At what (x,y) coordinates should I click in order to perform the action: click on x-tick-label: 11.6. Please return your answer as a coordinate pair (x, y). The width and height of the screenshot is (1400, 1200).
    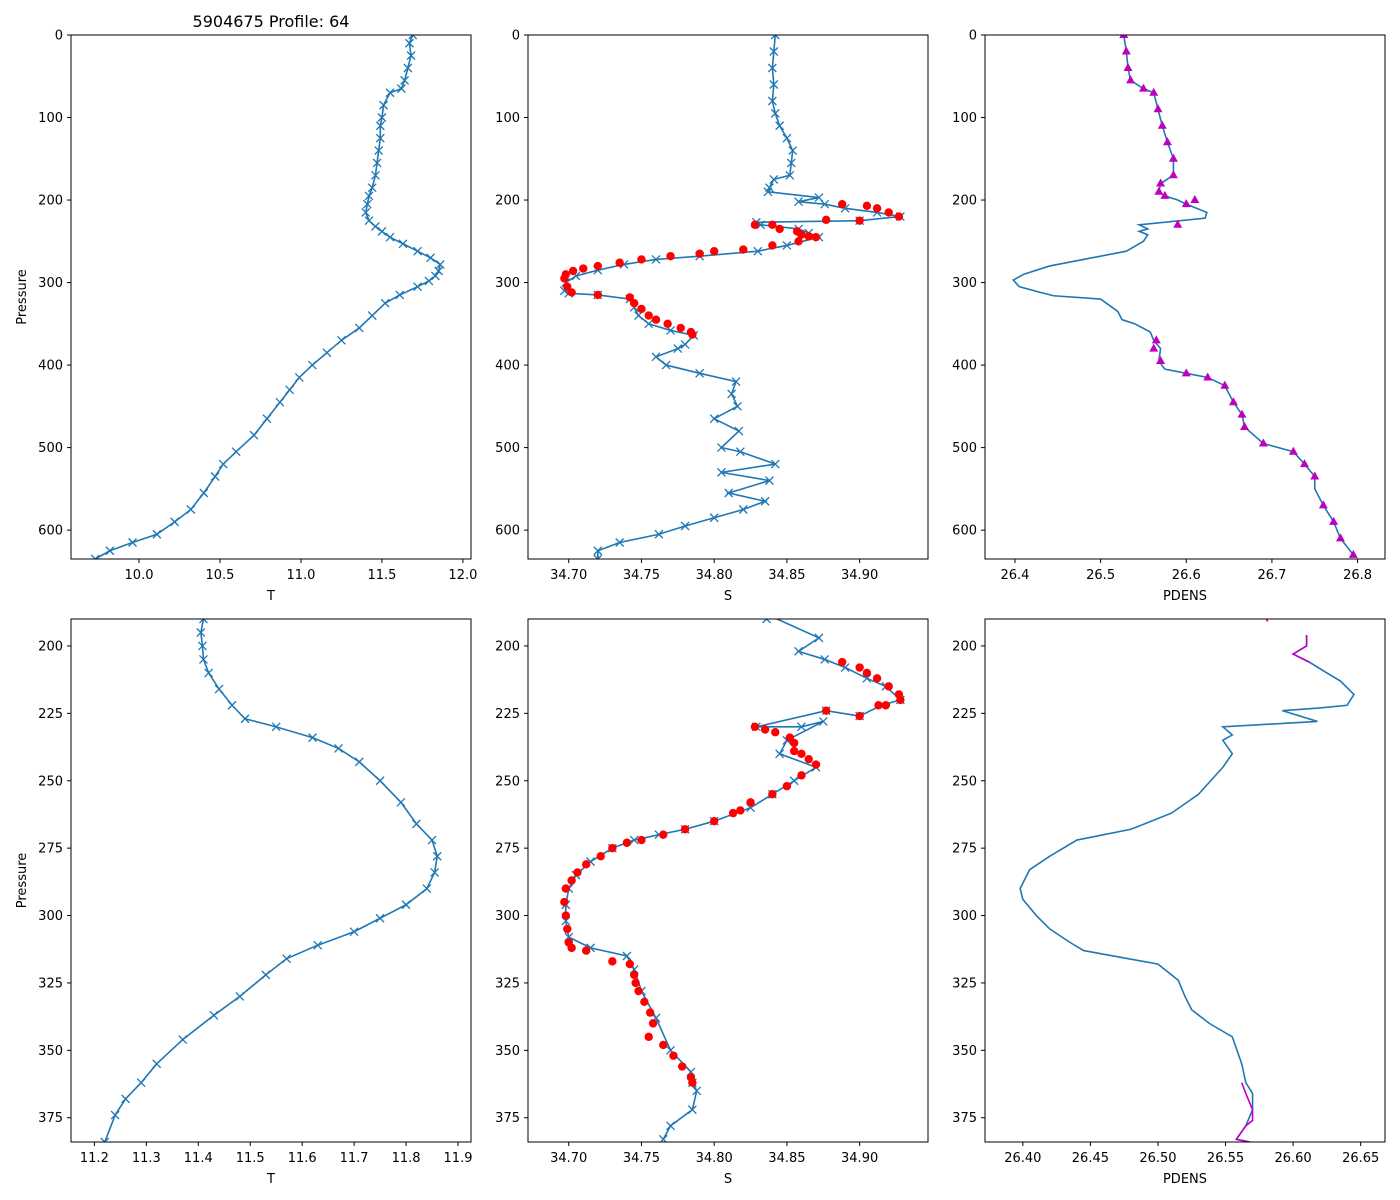
    Looking at the image, I should click on (302, 1158).